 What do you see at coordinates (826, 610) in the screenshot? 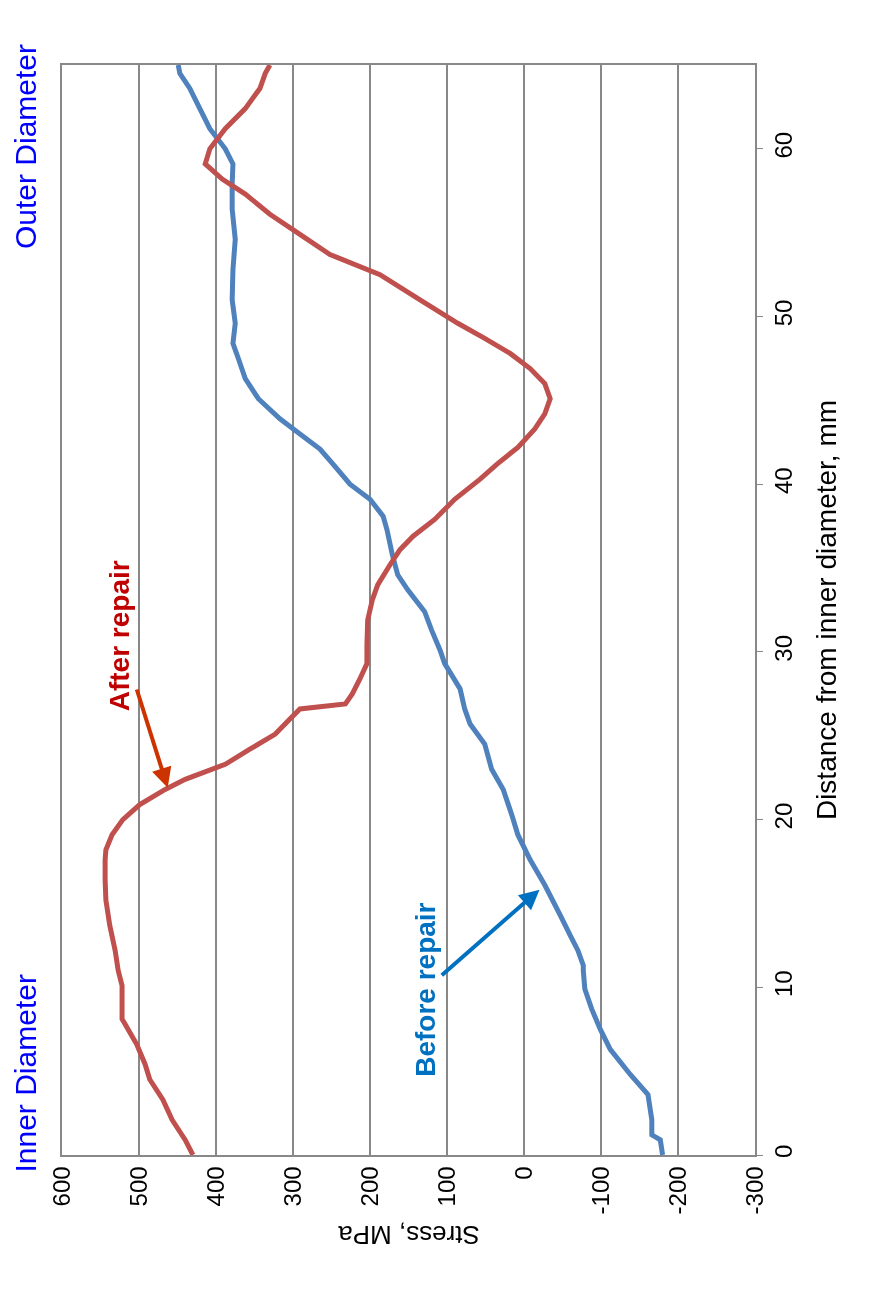
I see `y-axis-title: Distance from inner diameter, mm` at bounding box center [826, 610].